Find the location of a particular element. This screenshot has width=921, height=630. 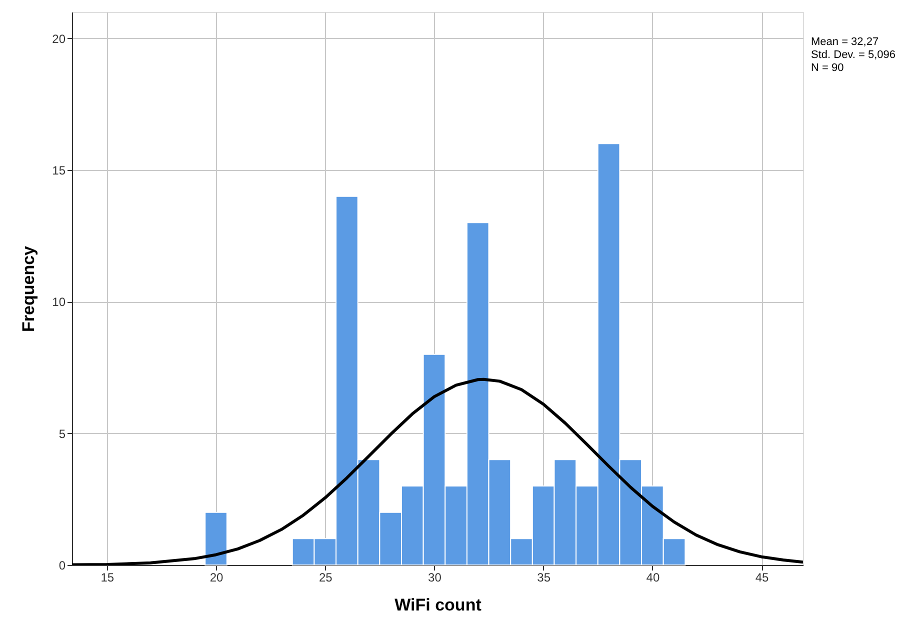

x-tick-label: 40 is located at coordinates (653, 577).